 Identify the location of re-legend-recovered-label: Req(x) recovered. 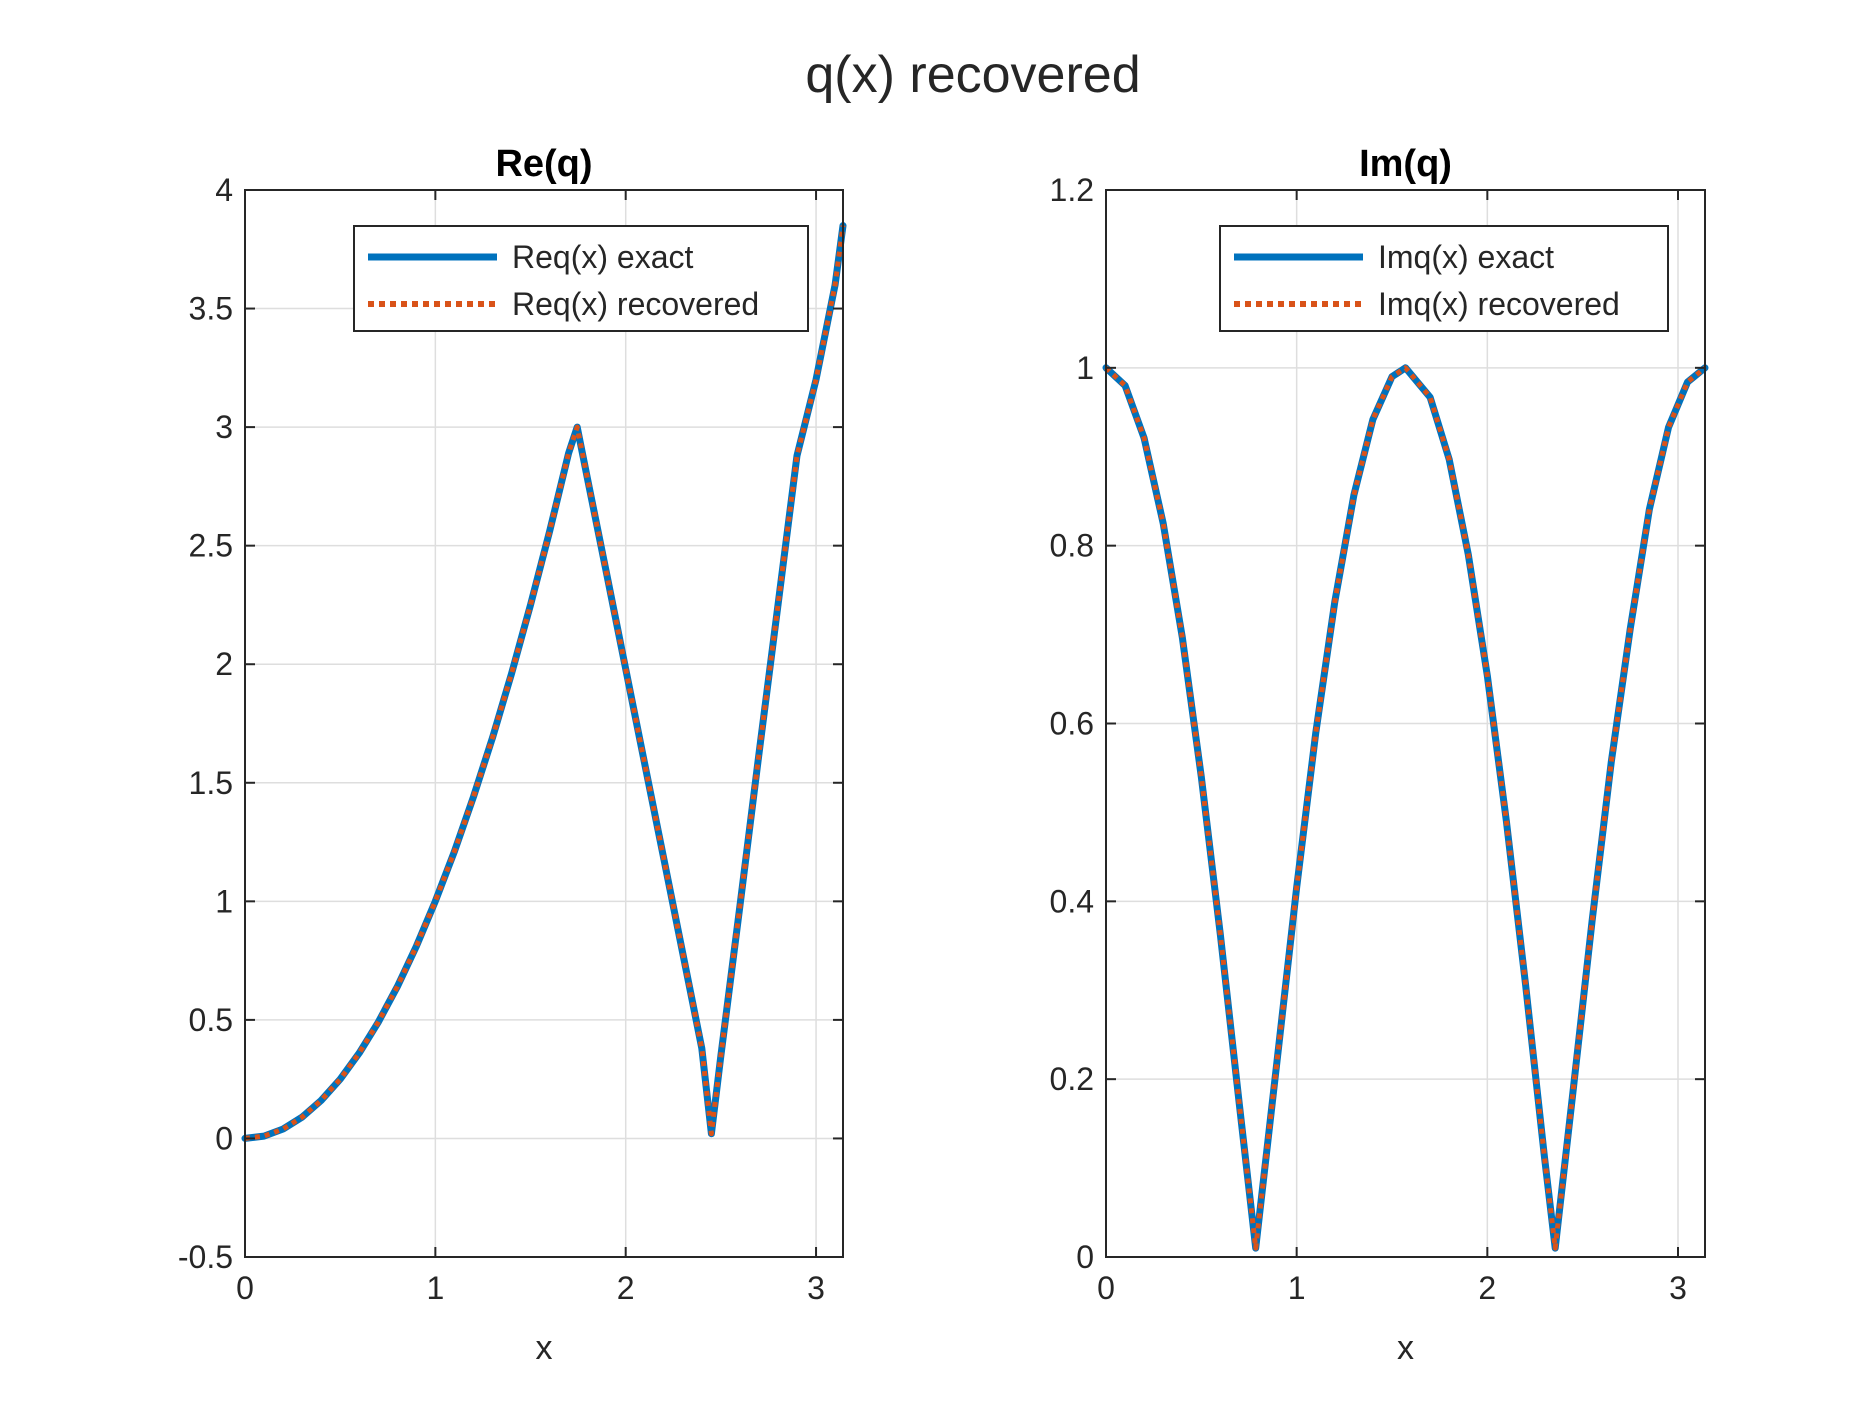
(635, 304).